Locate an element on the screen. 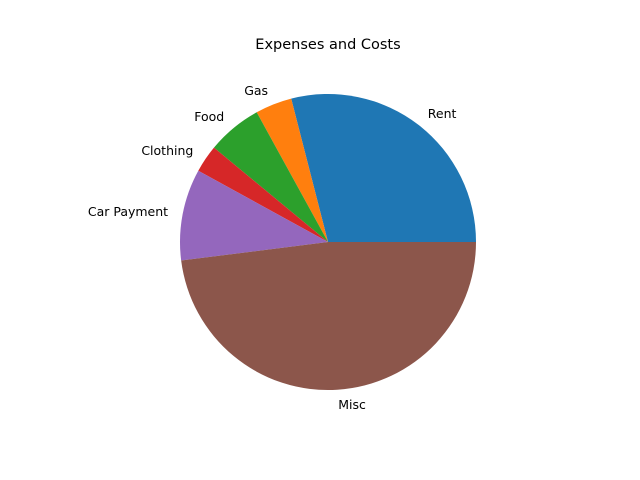 This screenshot has width=640, height=480. pie-slice-misc is located at coordinates (329, 316).